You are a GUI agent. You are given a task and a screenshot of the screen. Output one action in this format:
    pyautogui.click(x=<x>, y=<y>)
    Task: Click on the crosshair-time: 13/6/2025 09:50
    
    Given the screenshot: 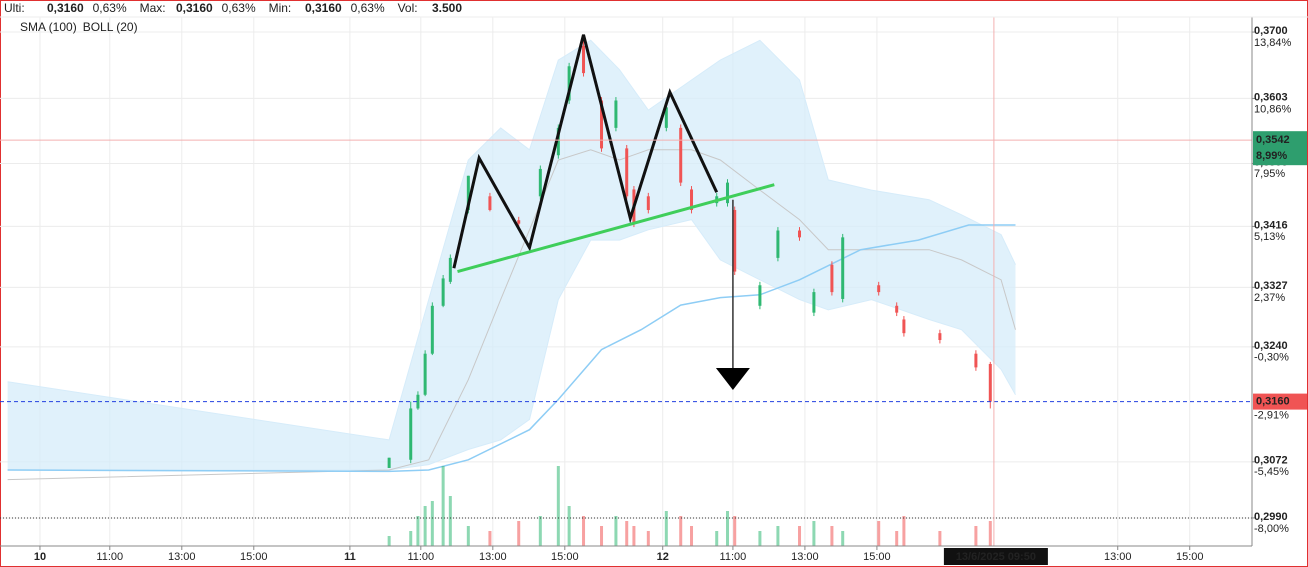 What is the action you would take?
    pyautogui.click(x=996, y=557)
    